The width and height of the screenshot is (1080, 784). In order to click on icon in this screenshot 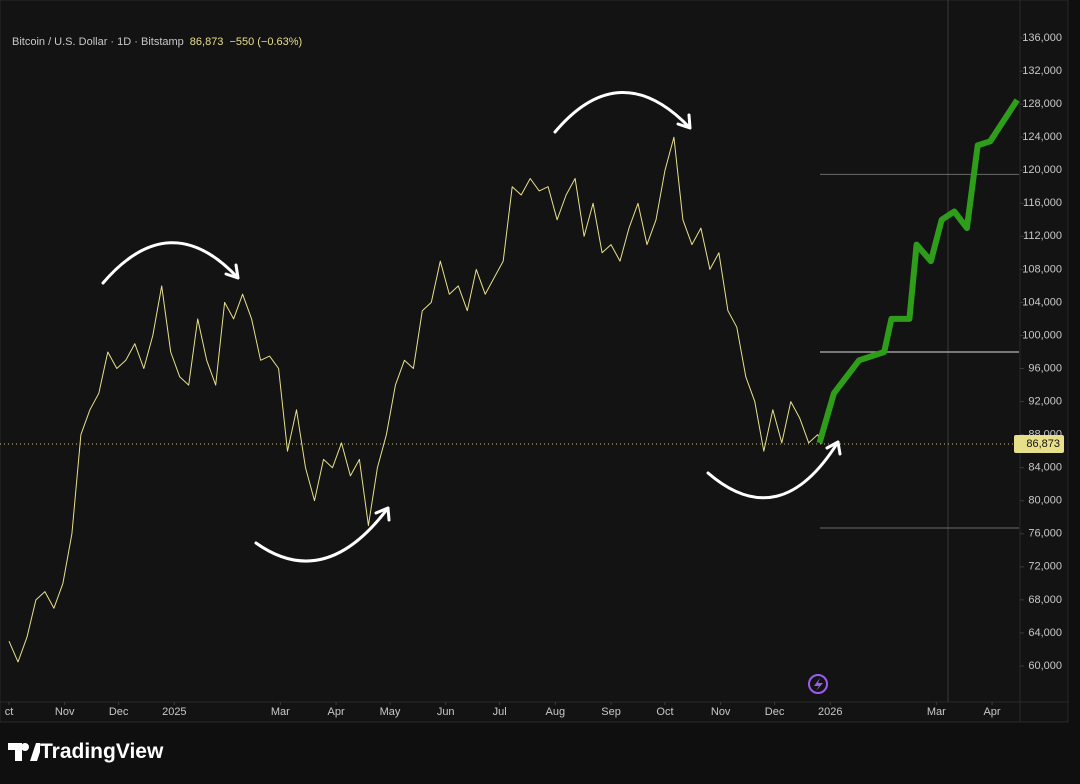, I will do `click(818, 684)`.